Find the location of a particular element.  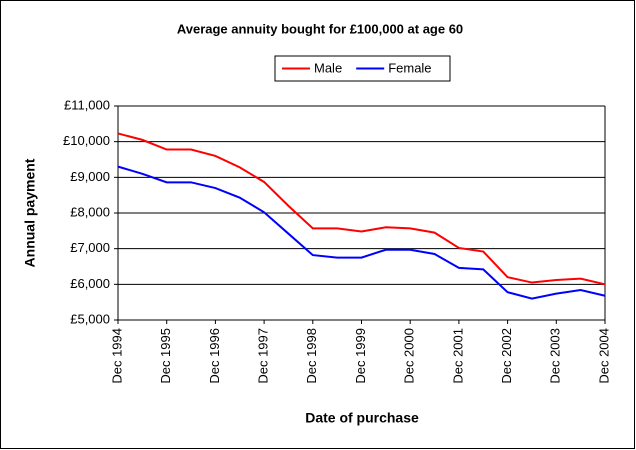

legend-label: Male is located at coordinates (328, 67).